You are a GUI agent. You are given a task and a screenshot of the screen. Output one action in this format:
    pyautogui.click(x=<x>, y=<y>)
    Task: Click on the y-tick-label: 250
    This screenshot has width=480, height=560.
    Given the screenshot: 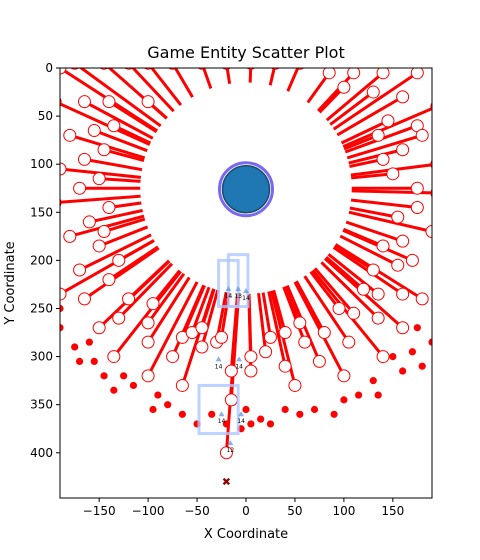 What is the action you would take?
    pyautogui.click(x=41, y=308)
    